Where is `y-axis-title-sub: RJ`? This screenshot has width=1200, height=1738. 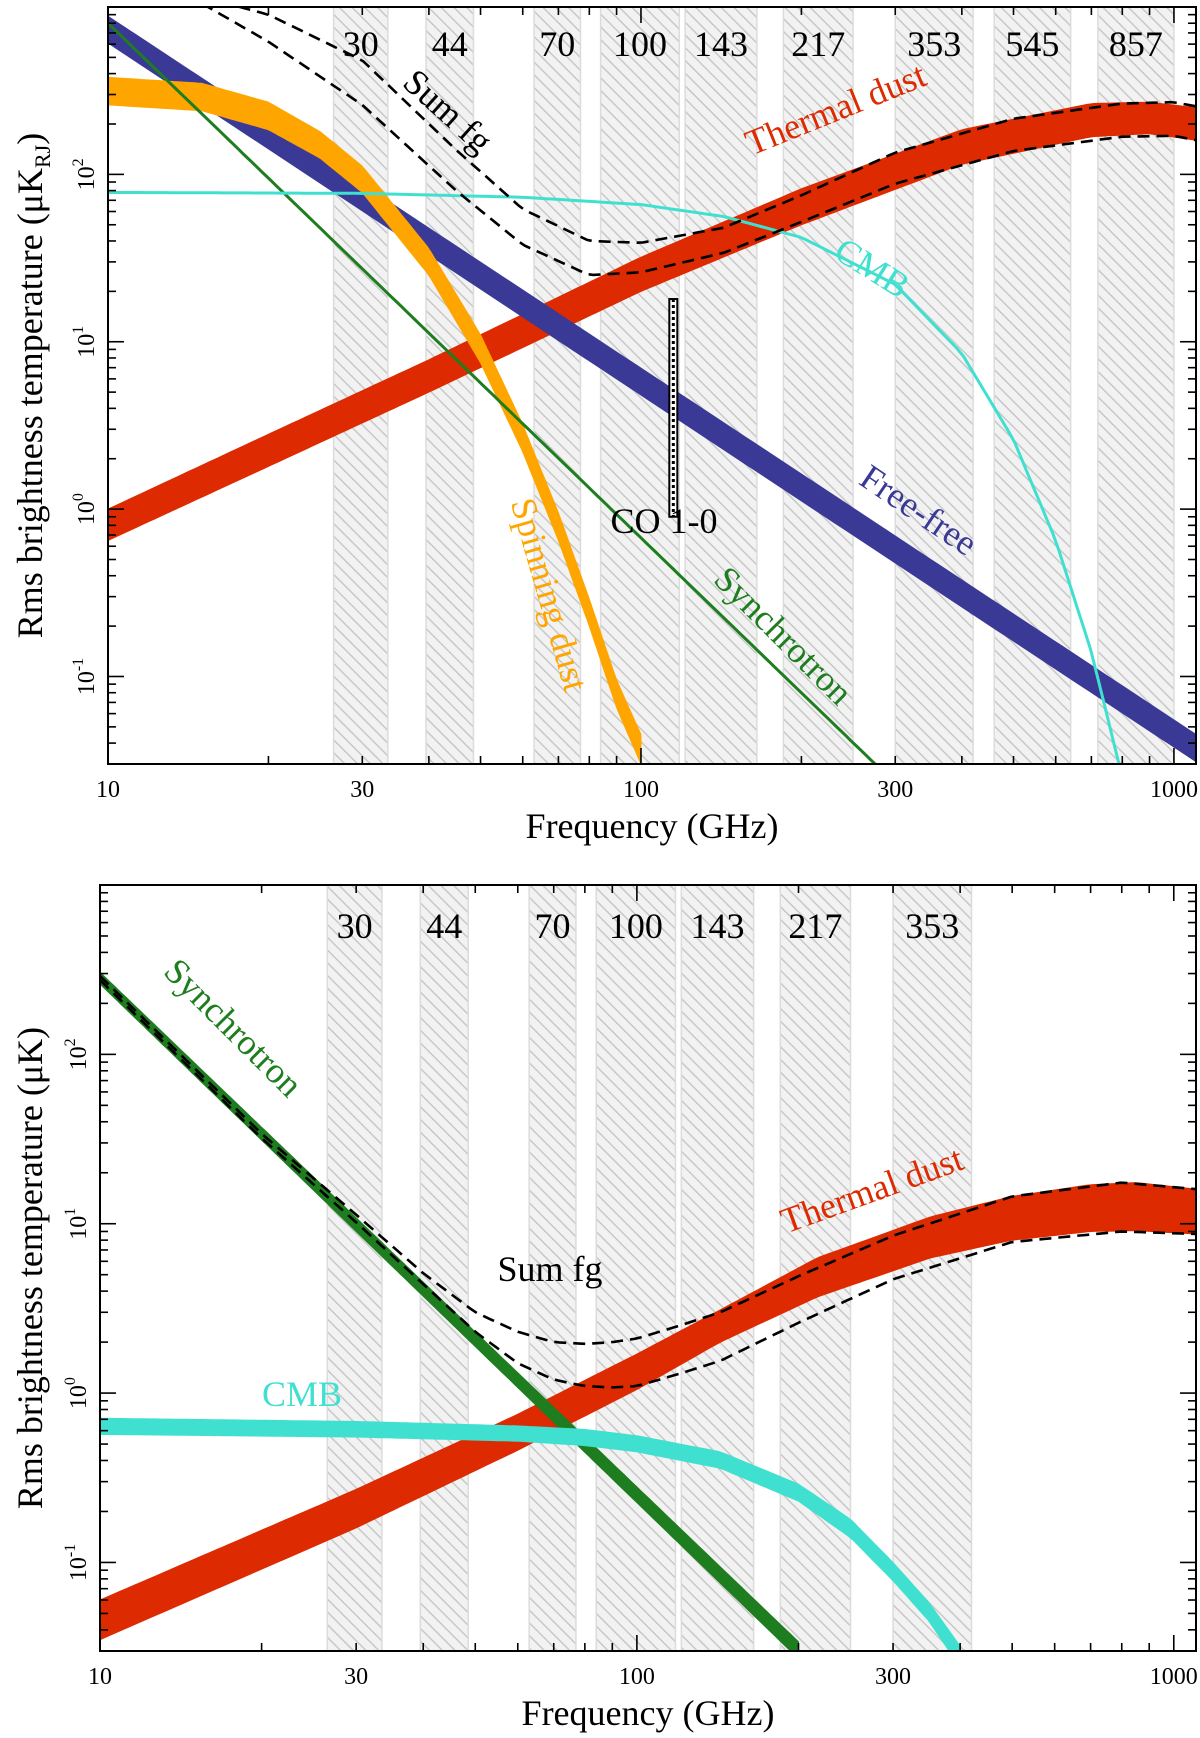 y-axis-title-sub: RJ is located at coordinates (42, 156).